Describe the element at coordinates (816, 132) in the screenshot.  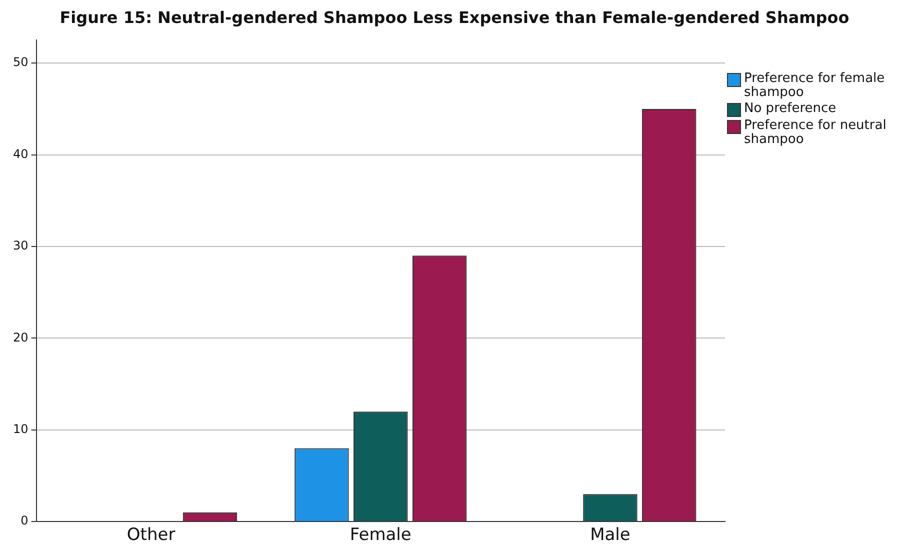
I see `legend-label: Preference for neutral shampoo` at that location.